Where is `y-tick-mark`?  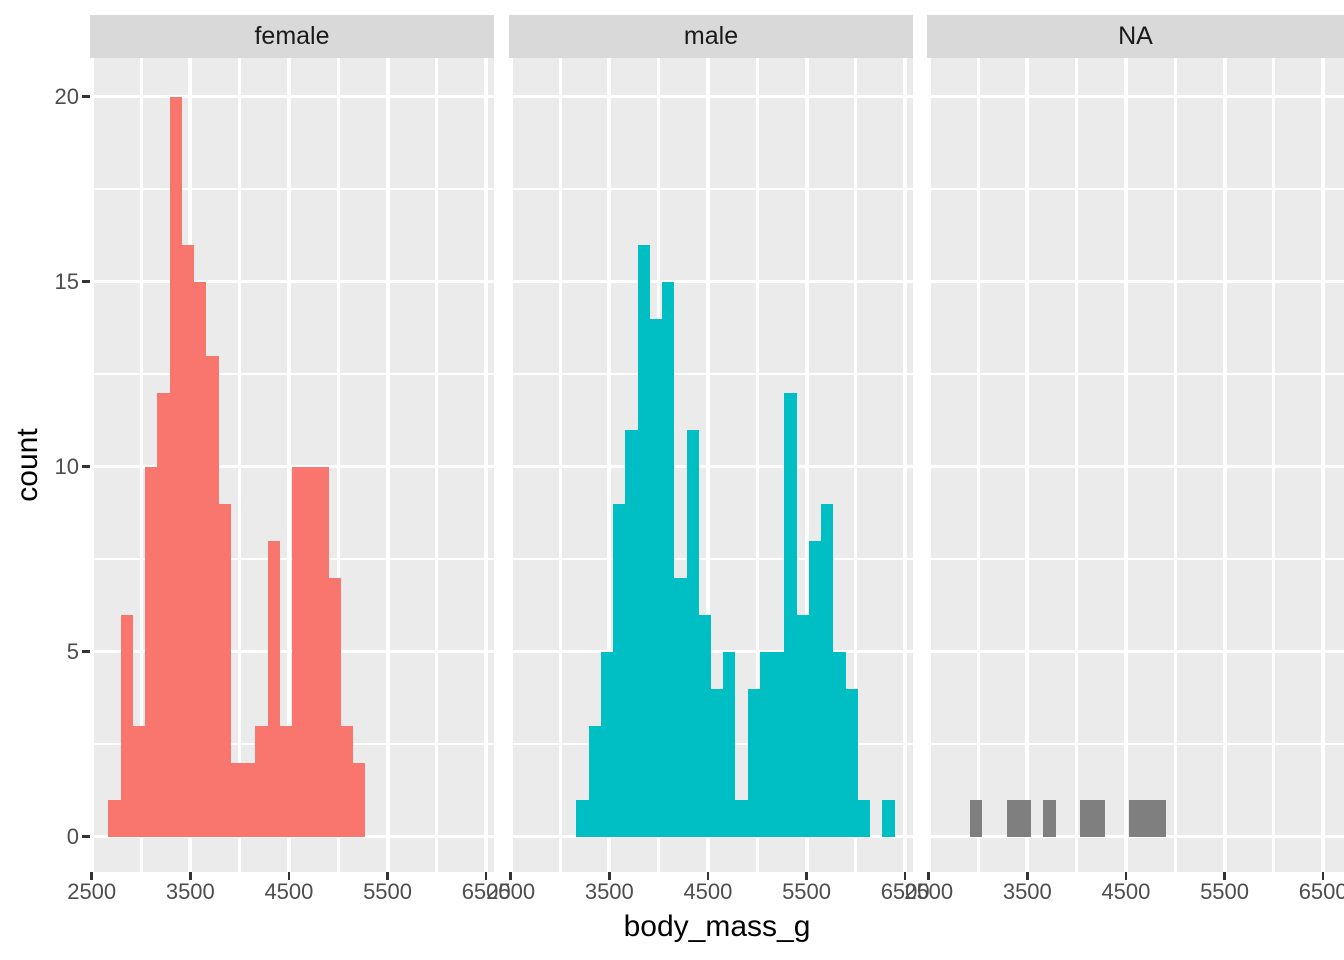
y-tick-mark is located at coordinates (86, 651).